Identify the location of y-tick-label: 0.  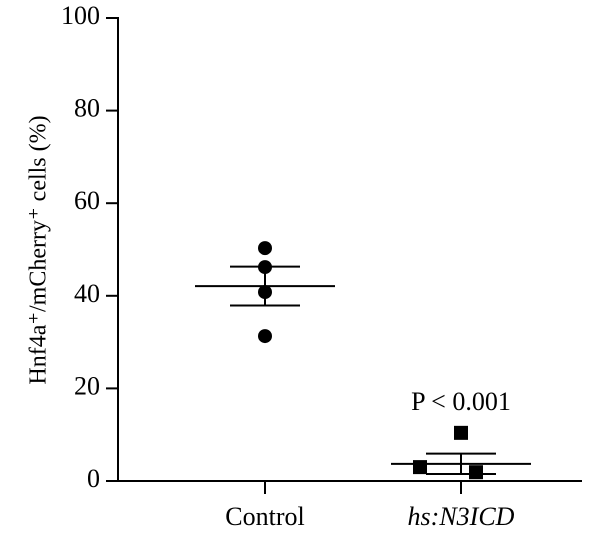
(93, 478).